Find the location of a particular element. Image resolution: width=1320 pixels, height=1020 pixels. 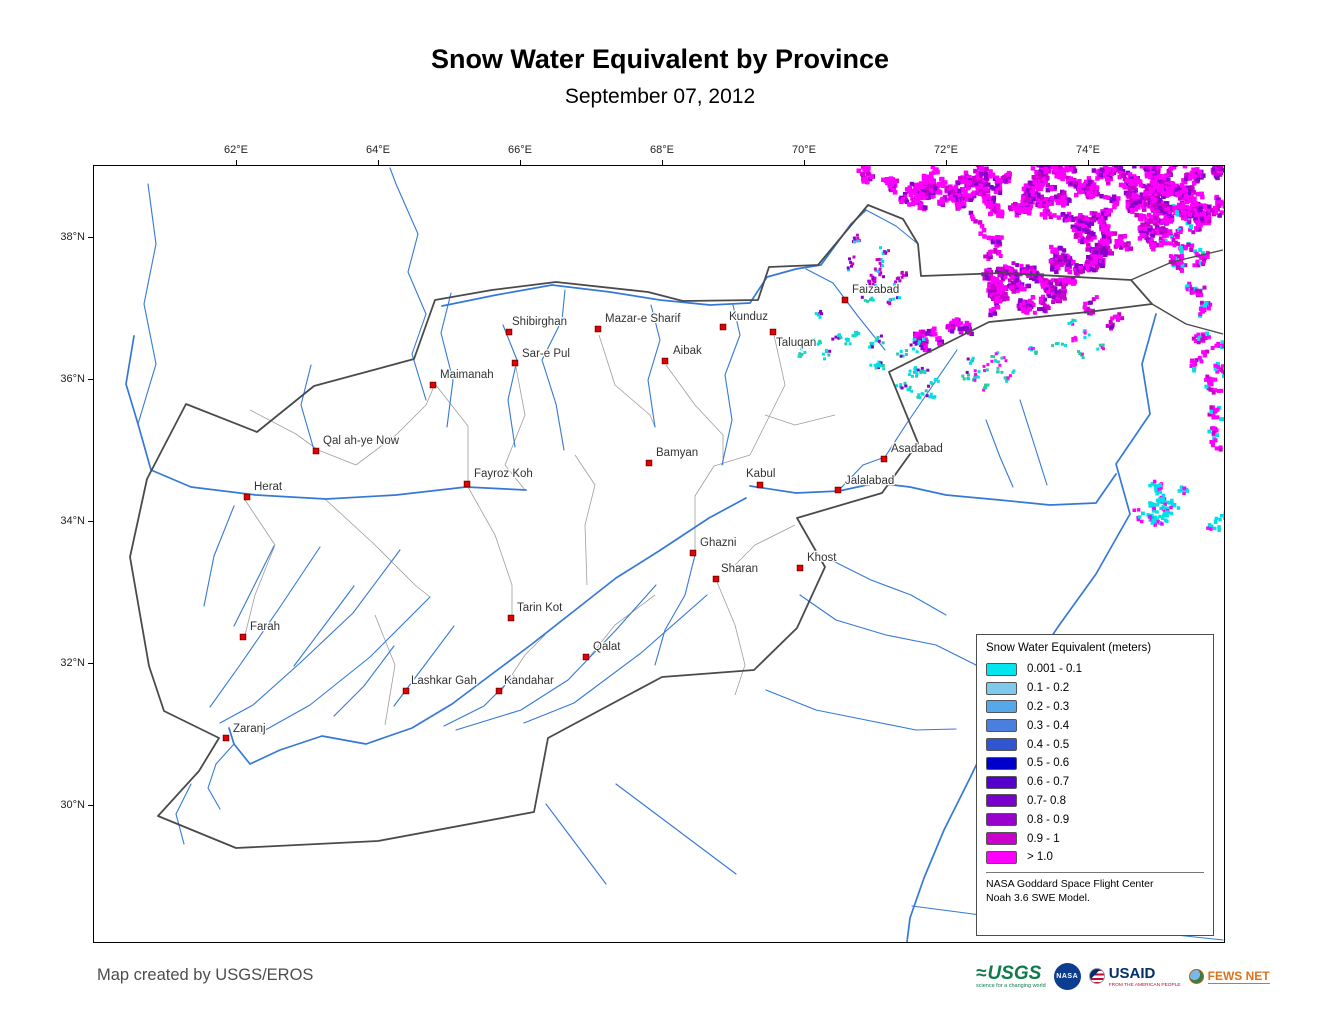

legend-entry-label: 0.001 - 0.1 is located at coordinates (1054, 669).